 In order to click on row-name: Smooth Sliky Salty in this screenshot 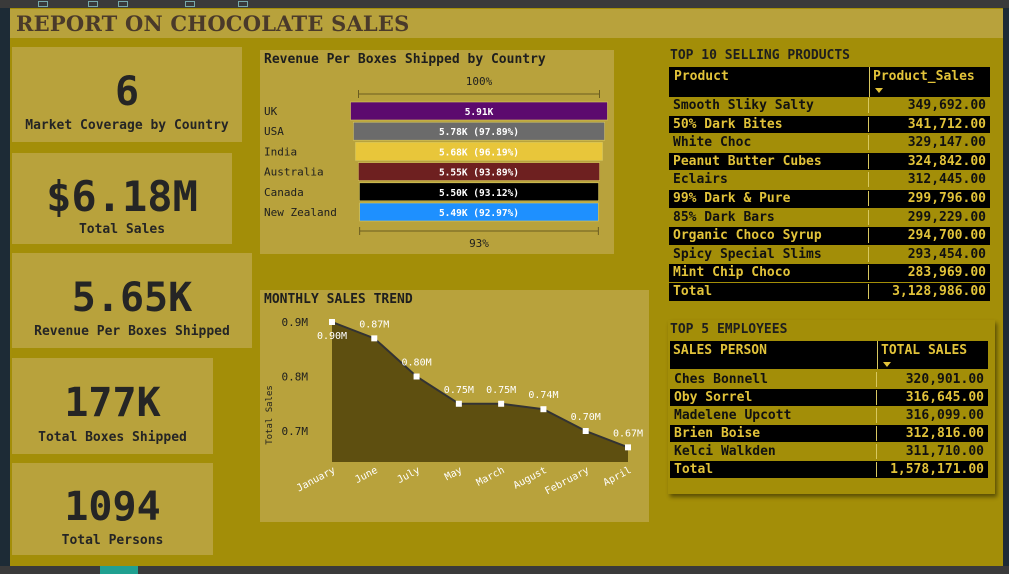, I will do `click(769, 105)`.